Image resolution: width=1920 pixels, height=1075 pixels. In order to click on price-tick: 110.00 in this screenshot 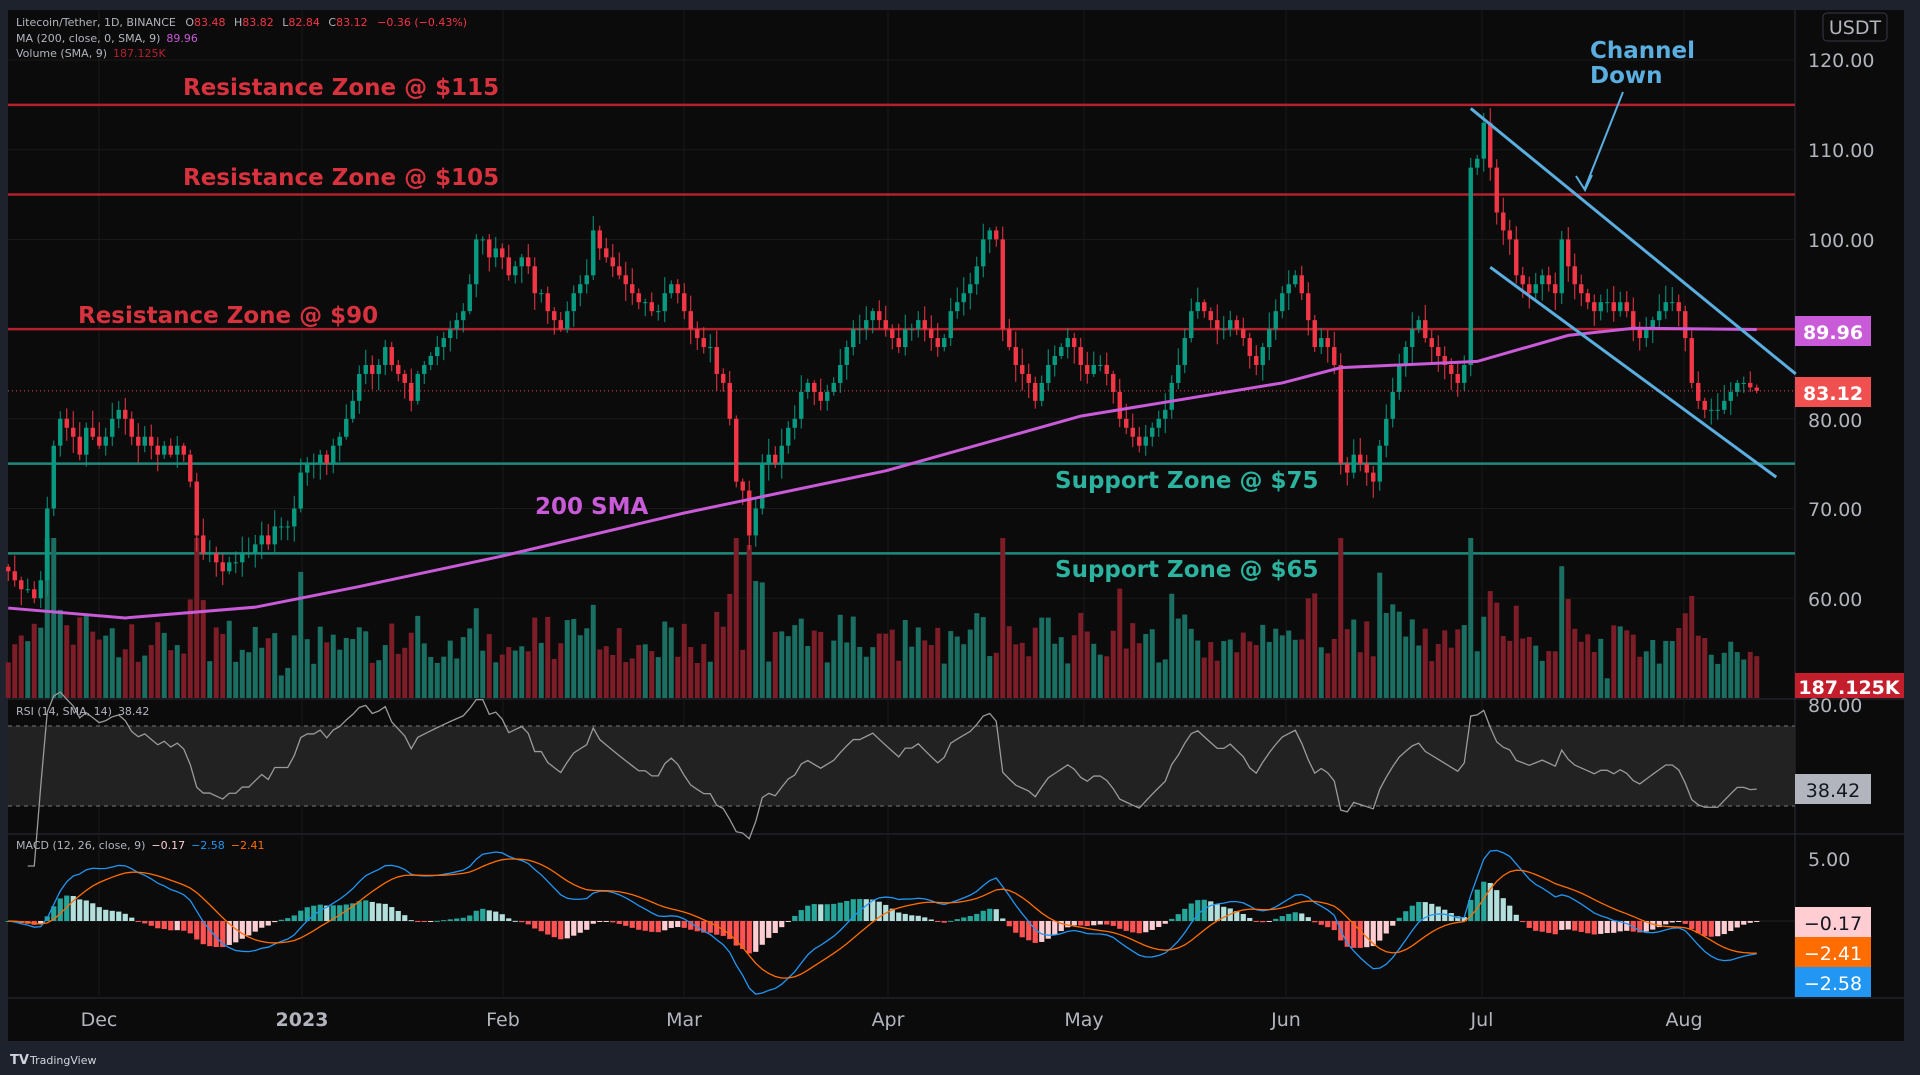, I will do `click(1841, 151)`.